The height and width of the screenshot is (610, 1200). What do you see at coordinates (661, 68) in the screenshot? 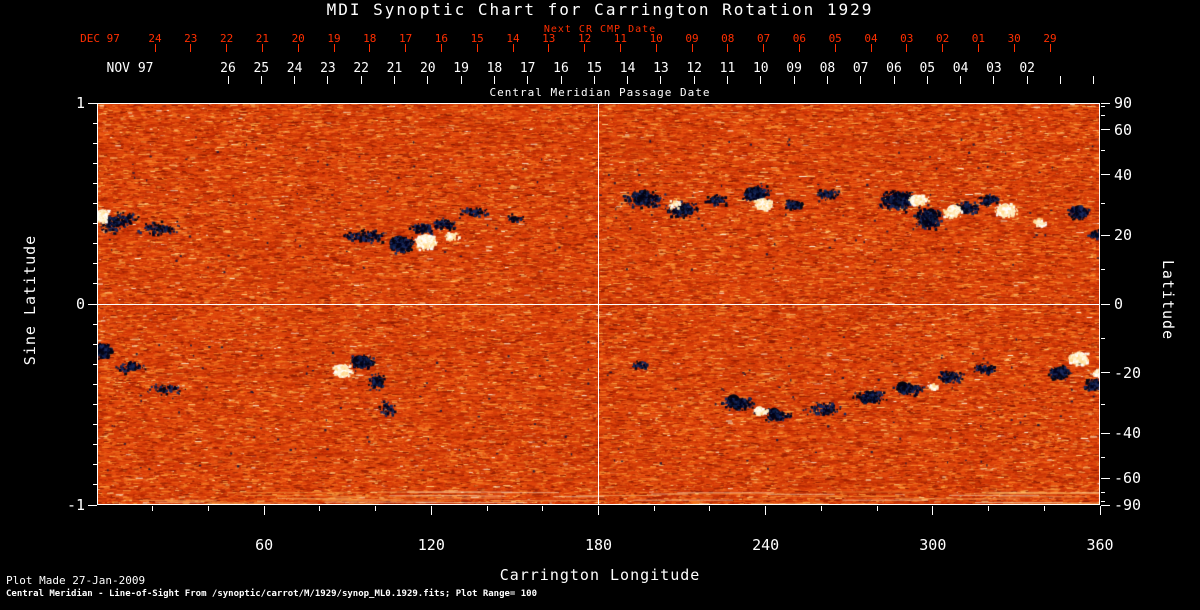
I see `cmp-date-label: 13` at bounding box center [661, 68].